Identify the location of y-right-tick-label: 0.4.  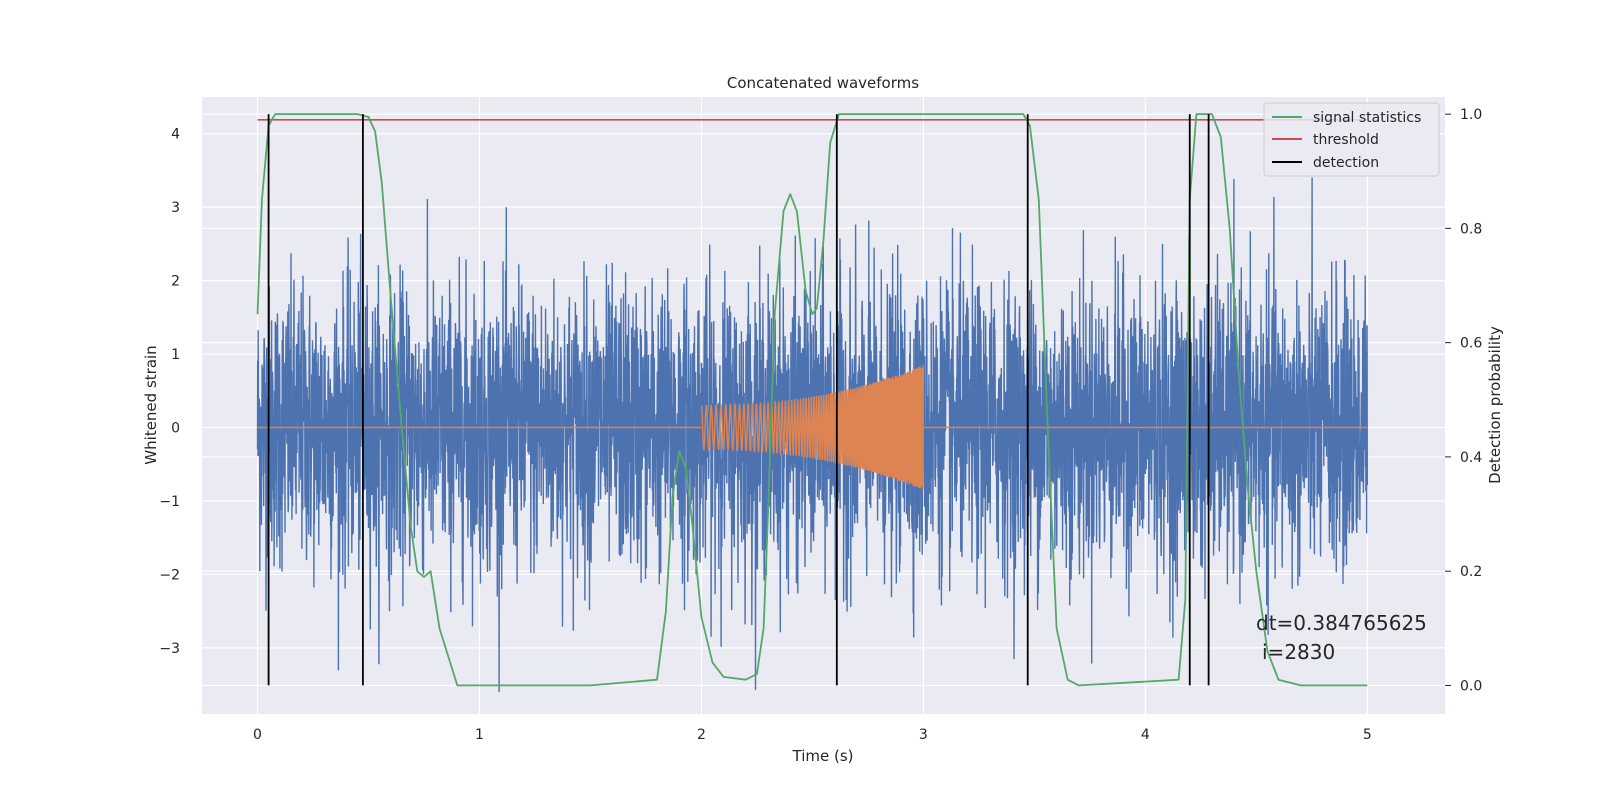
(1471, 458).